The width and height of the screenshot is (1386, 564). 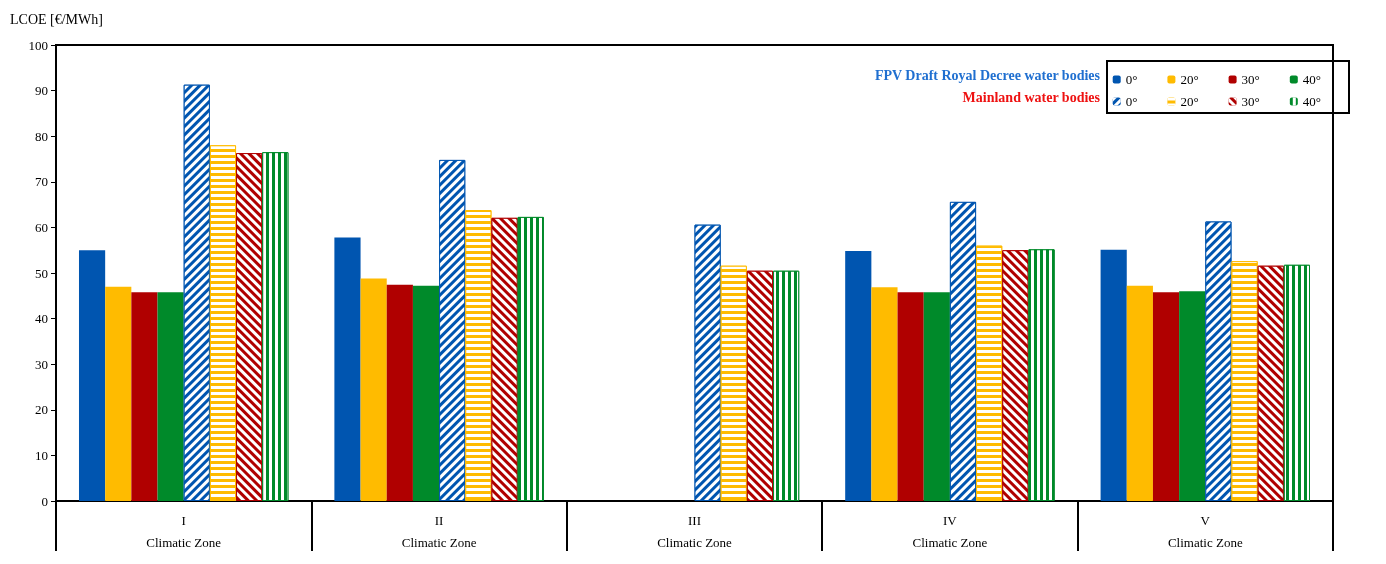 What do you see at coordinates (987, 75) in the screenshot?
I see `annotation: FPV Draft Royal Decree water bodies` at bounding box center [987, 75].